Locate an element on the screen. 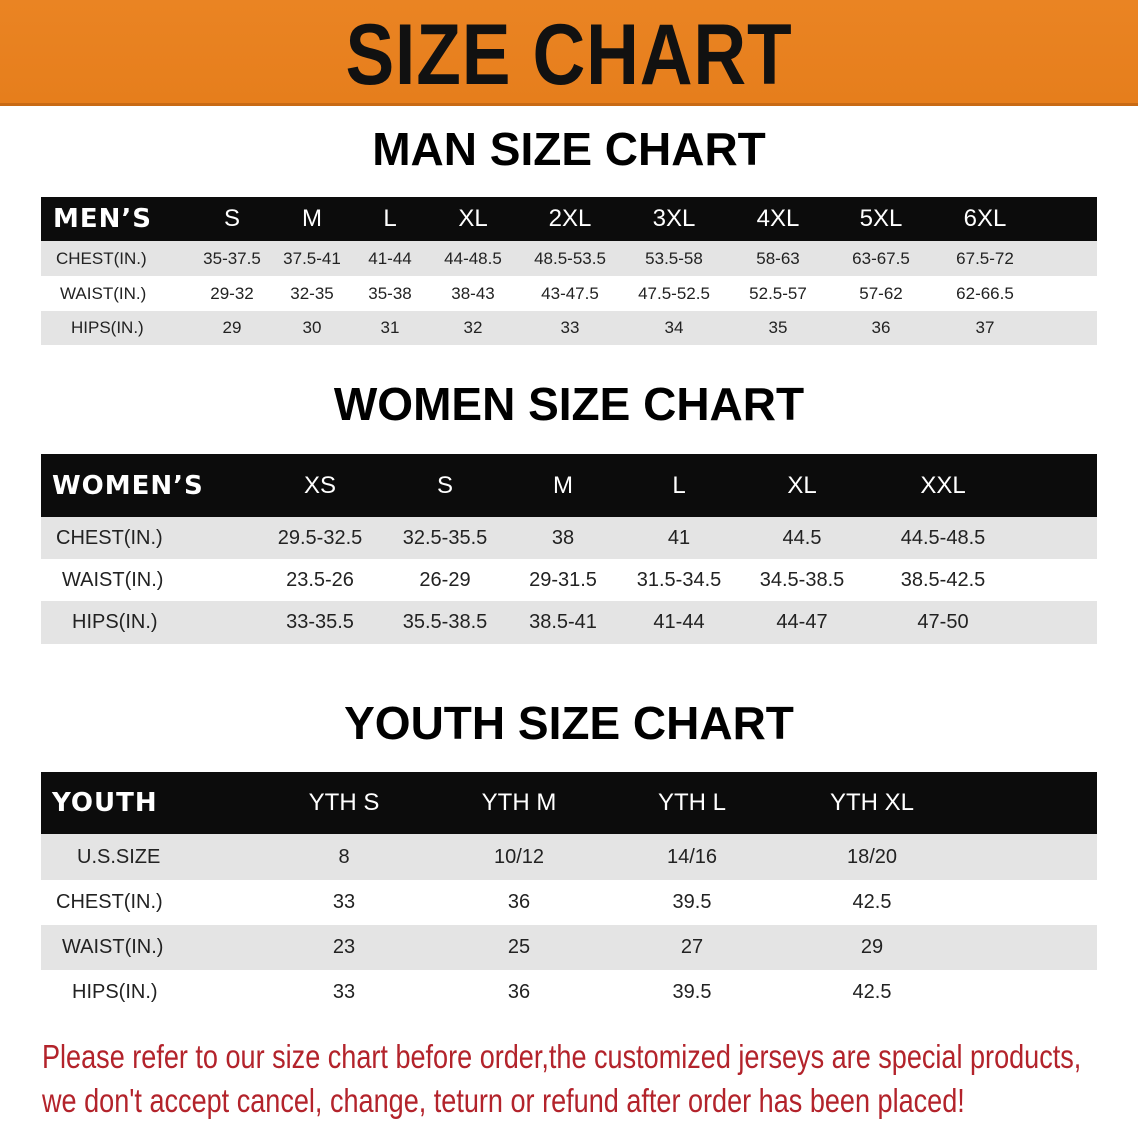  table-cell: 47-50 is located at coordinates (943, 622).